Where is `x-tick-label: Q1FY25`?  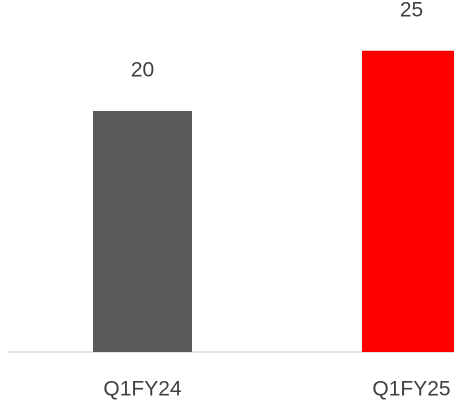
x-tick-label: Q1FY25 is located at coordinates (411, 389).